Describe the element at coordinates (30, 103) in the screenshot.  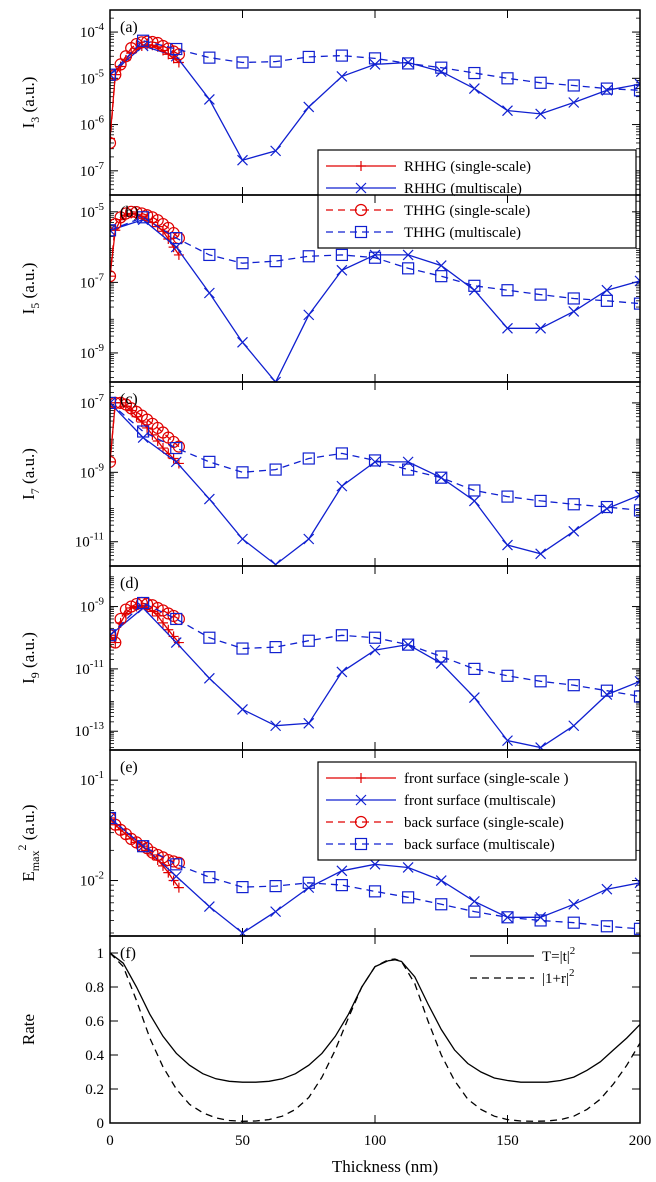
I see `y-axis-label: I3 (a.u.)` at that location.